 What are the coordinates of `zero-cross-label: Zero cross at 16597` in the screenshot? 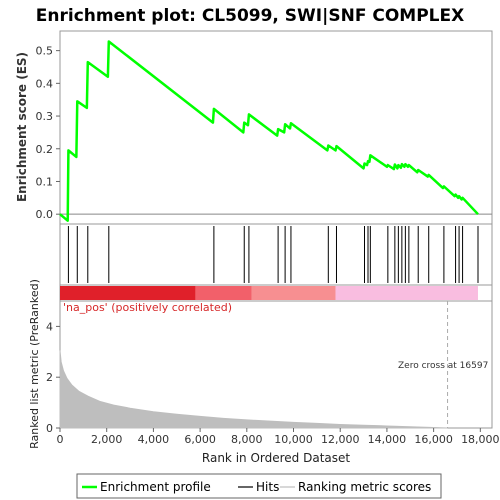 It's located at (443, 366).